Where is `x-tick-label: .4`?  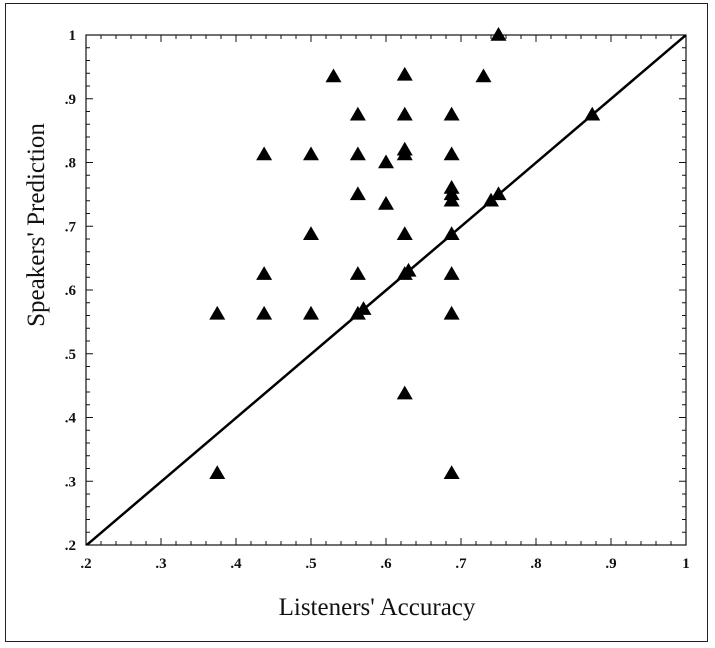 x-tick-label: .4 is located at coordinates (236, 564).